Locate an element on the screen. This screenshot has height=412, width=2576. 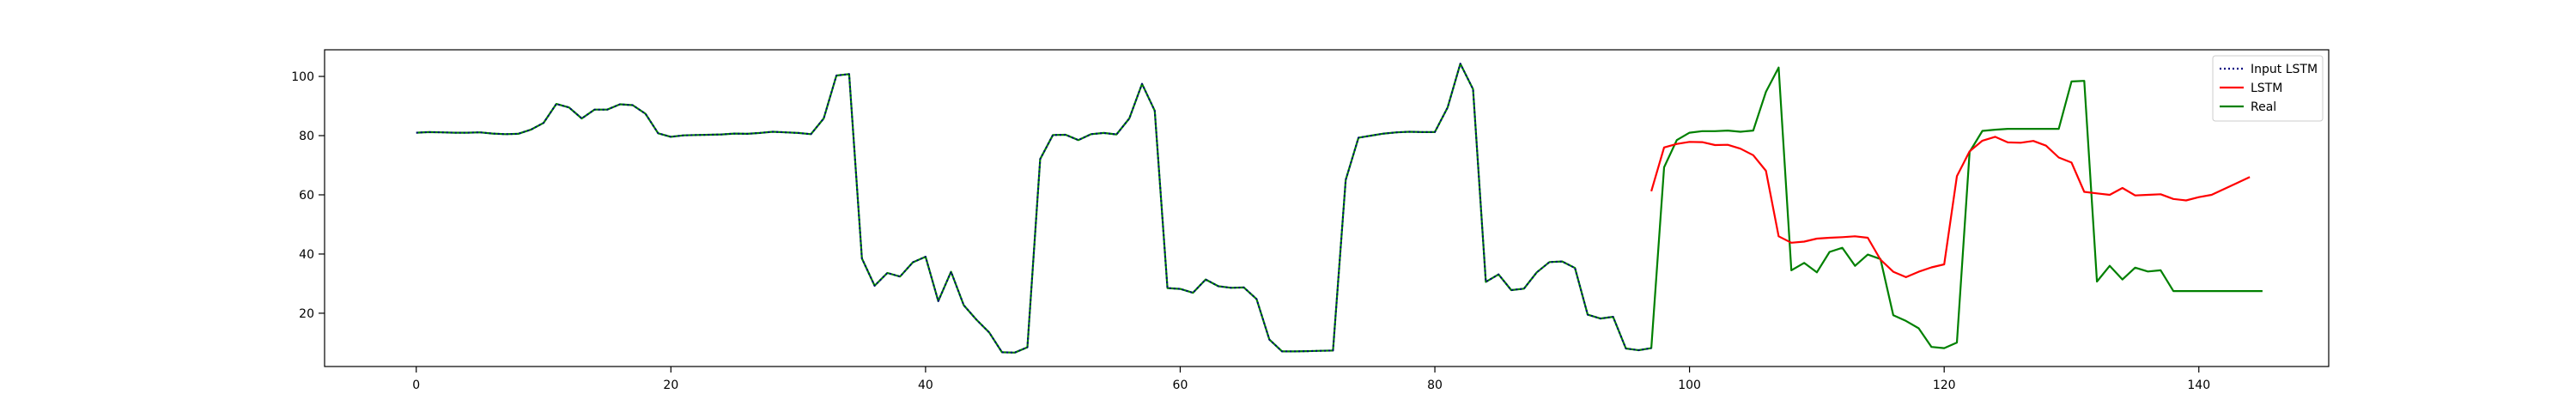
x-tick-label: 40 is located at coordinates (925, 385).